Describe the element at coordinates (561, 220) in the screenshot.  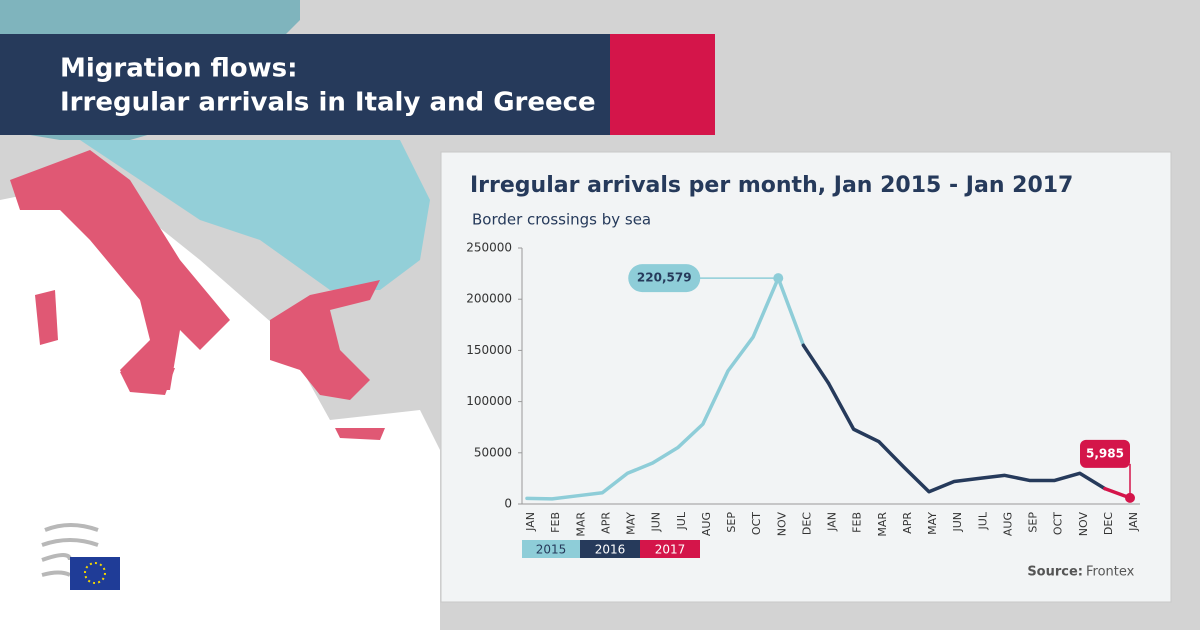
I see `chart-subtitle: Border crossings by sea` at that location.